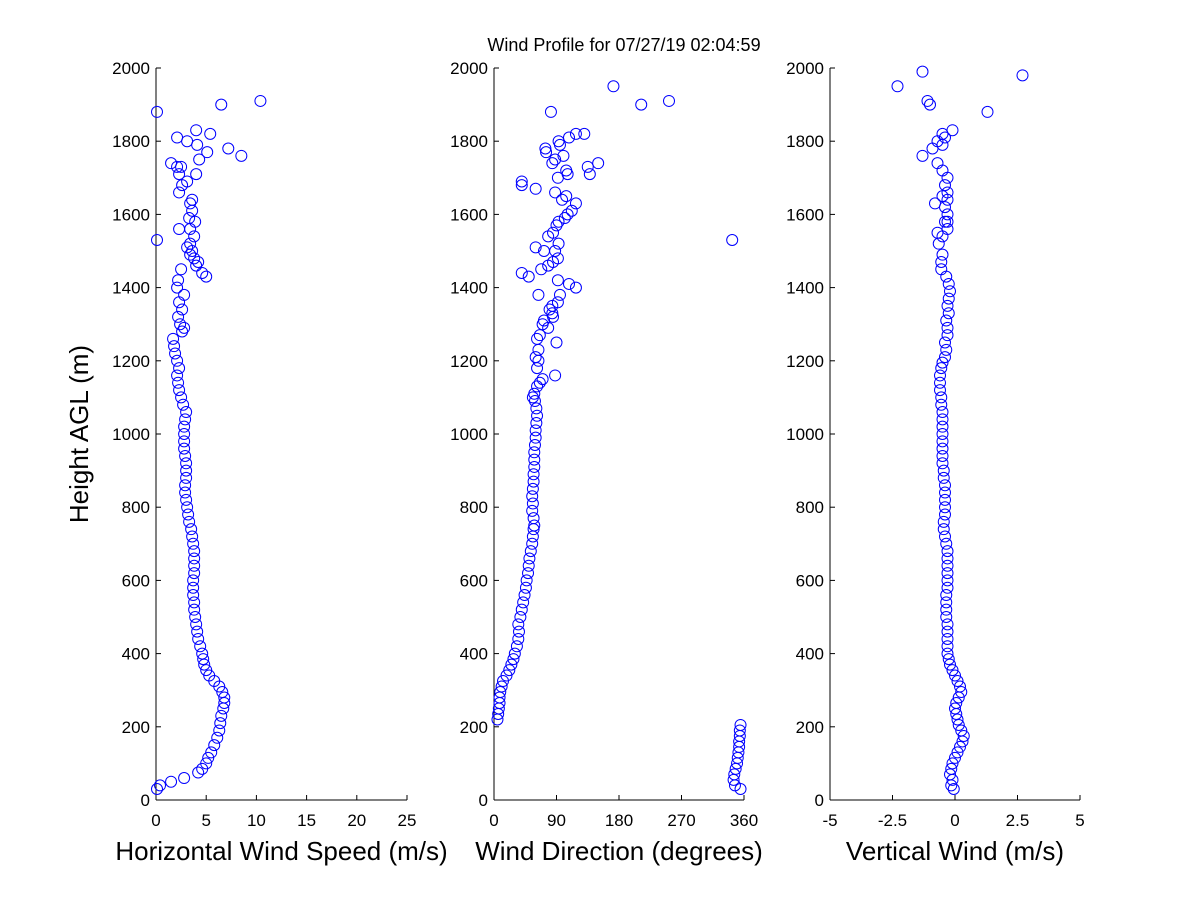  Describe the element at coordinates (829, 820) in the screenshot. I see `x-tick-label: -5` at that location.